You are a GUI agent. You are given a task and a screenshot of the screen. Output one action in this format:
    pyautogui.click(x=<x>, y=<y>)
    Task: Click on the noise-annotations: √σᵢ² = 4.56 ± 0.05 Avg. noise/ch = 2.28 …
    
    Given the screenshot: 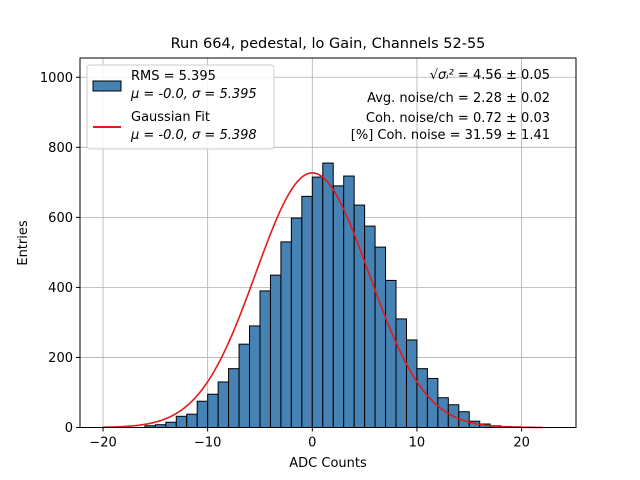 What is the action you would take?
    pyautogui.click(x=450, y=105)
    